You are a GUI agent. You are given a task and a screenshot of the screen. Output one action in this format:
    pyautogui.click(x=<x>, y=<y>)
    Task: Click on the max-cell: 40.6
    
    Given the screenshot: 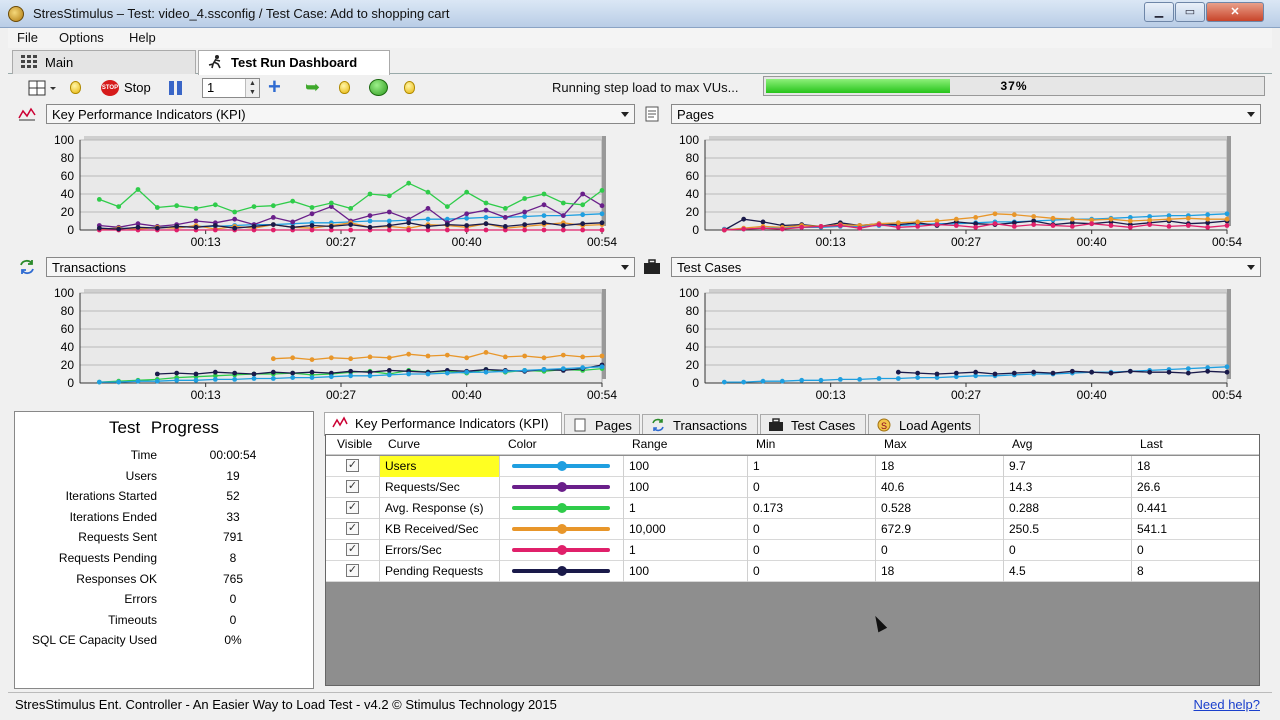 What is the action you would take?
    pyautogui.click(x=940, y=487)
    